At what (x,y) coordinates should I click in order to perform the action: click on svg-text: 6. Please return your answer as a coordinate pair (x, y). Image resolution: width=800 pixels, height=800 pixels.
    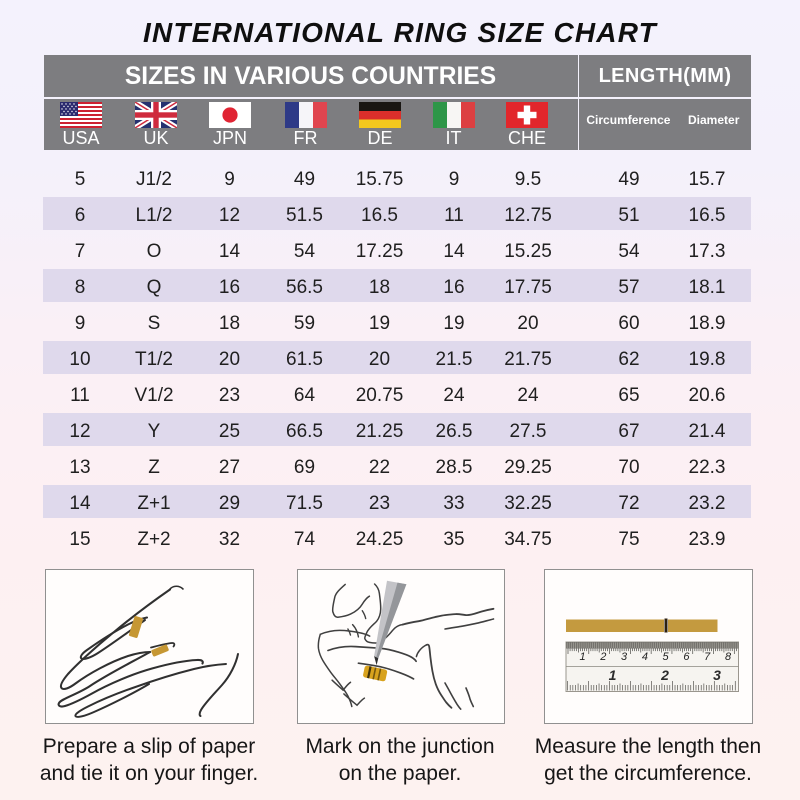
    Looking at the image, I should click on (686, 657).